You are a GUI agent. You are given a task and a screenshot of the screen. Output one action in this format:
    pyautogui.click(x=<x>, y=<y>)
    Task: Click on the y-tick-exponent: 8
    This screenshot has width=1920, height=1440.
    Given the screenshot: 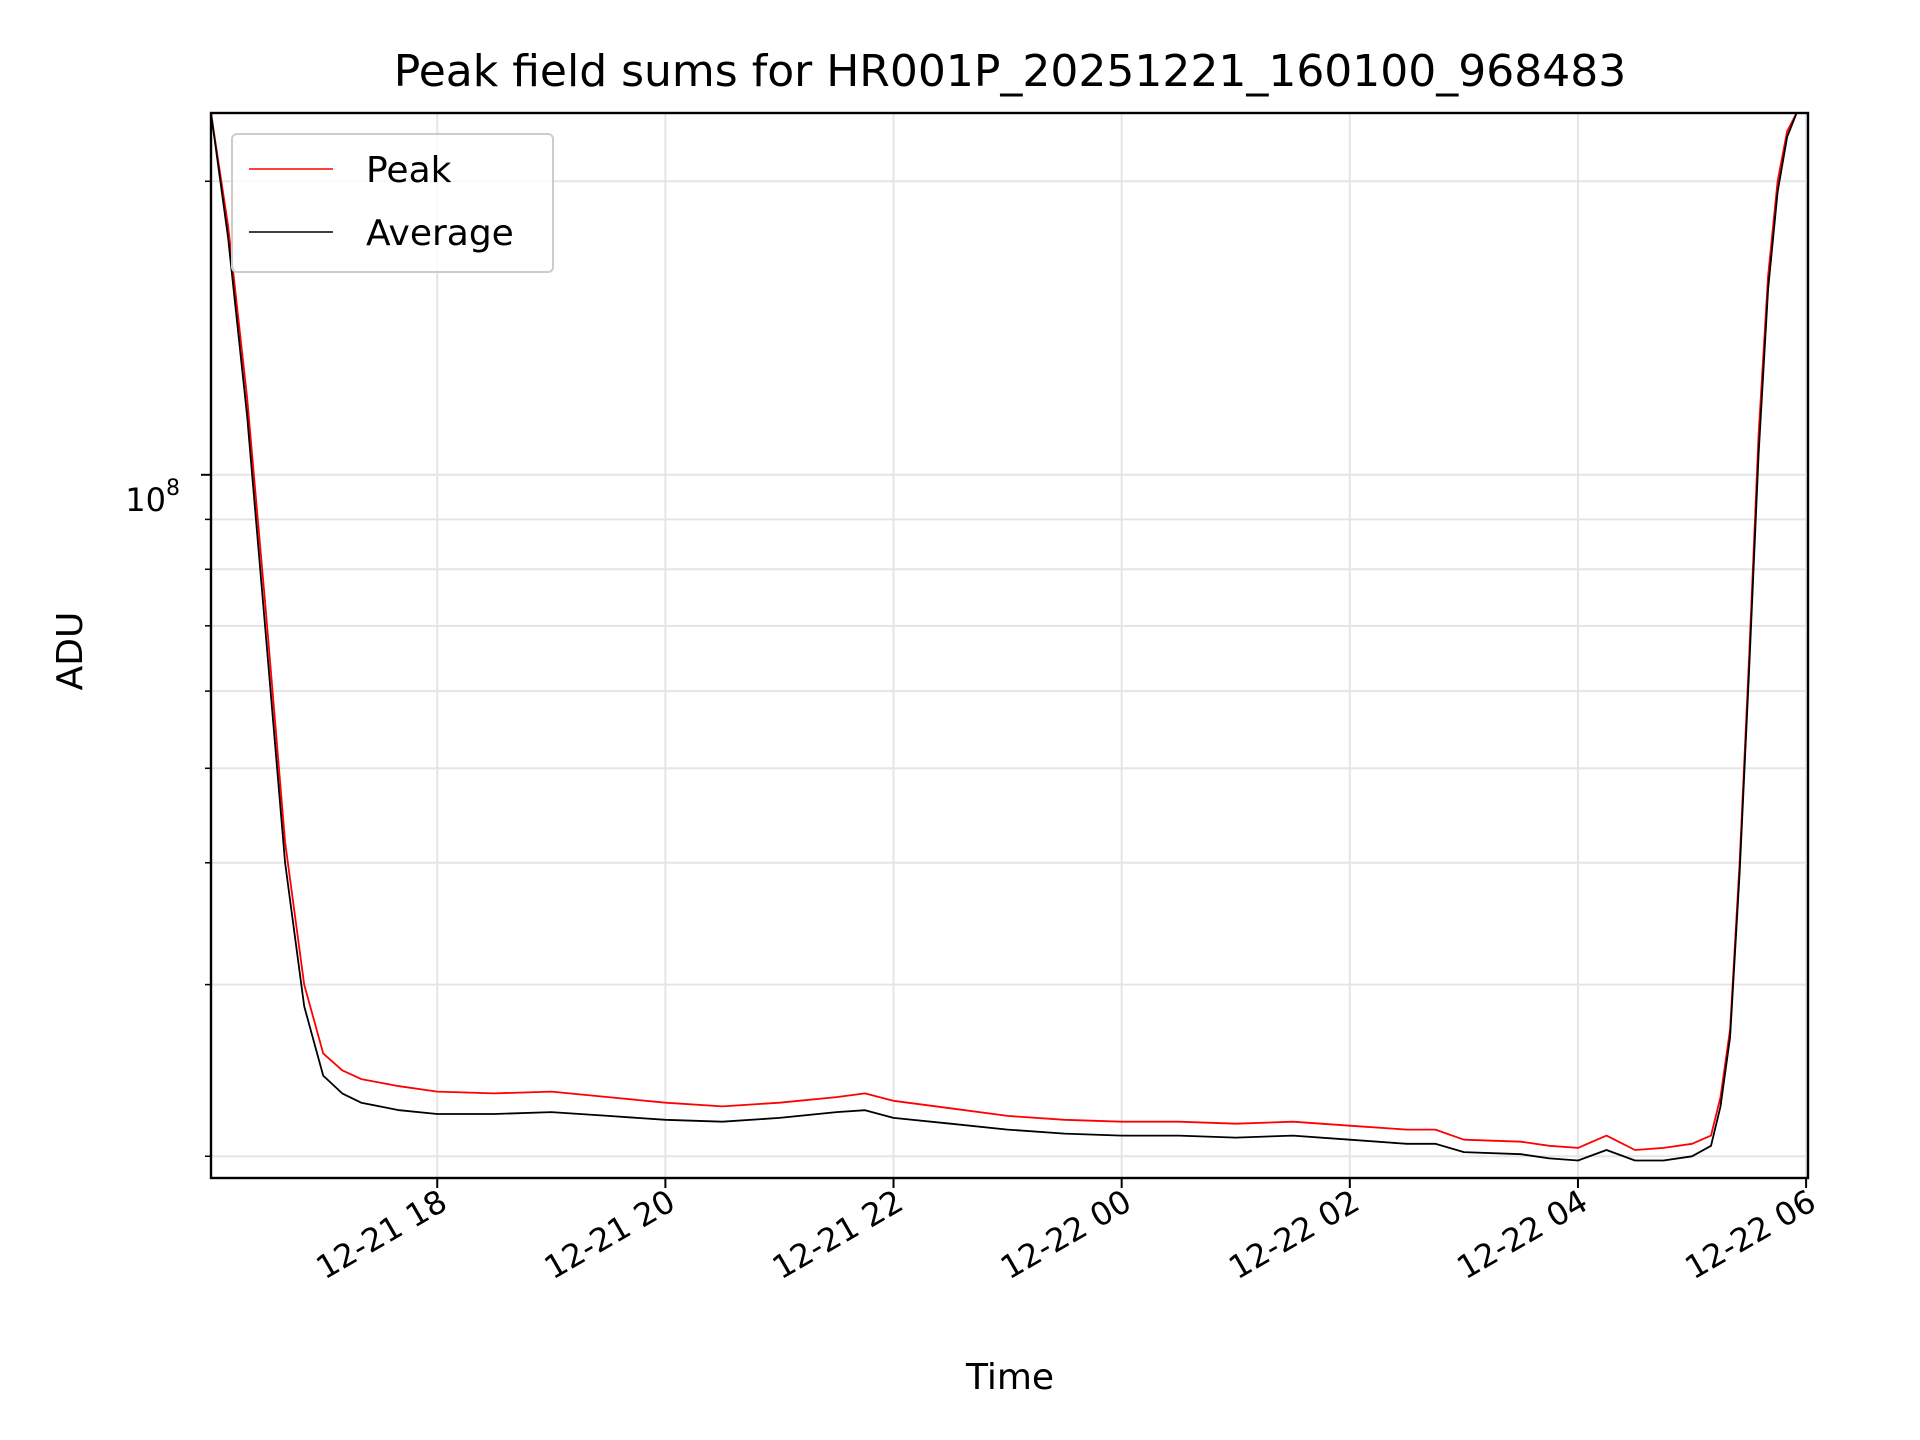 What is the action you would take?
    pyautogui.click(x=173, y=488)
    